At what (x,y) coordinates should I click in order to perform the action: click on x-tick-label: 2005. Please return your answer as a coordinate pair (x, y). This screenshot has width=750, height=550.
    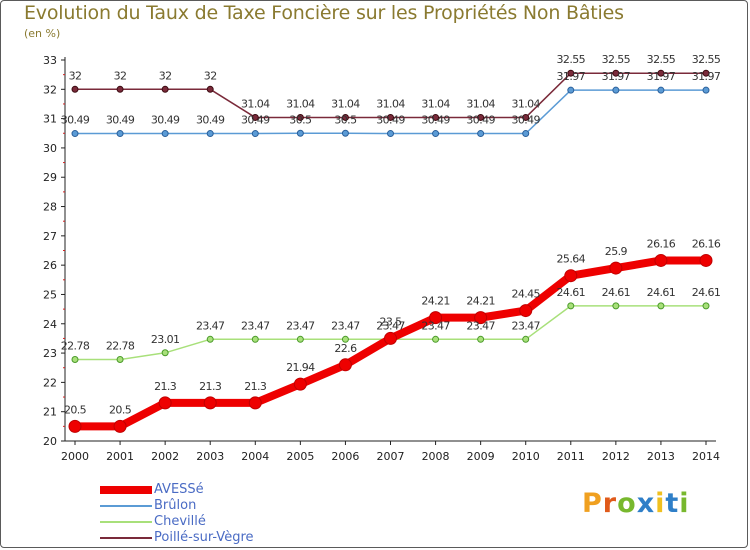
    Looking at the image, I should click on (300, 456).